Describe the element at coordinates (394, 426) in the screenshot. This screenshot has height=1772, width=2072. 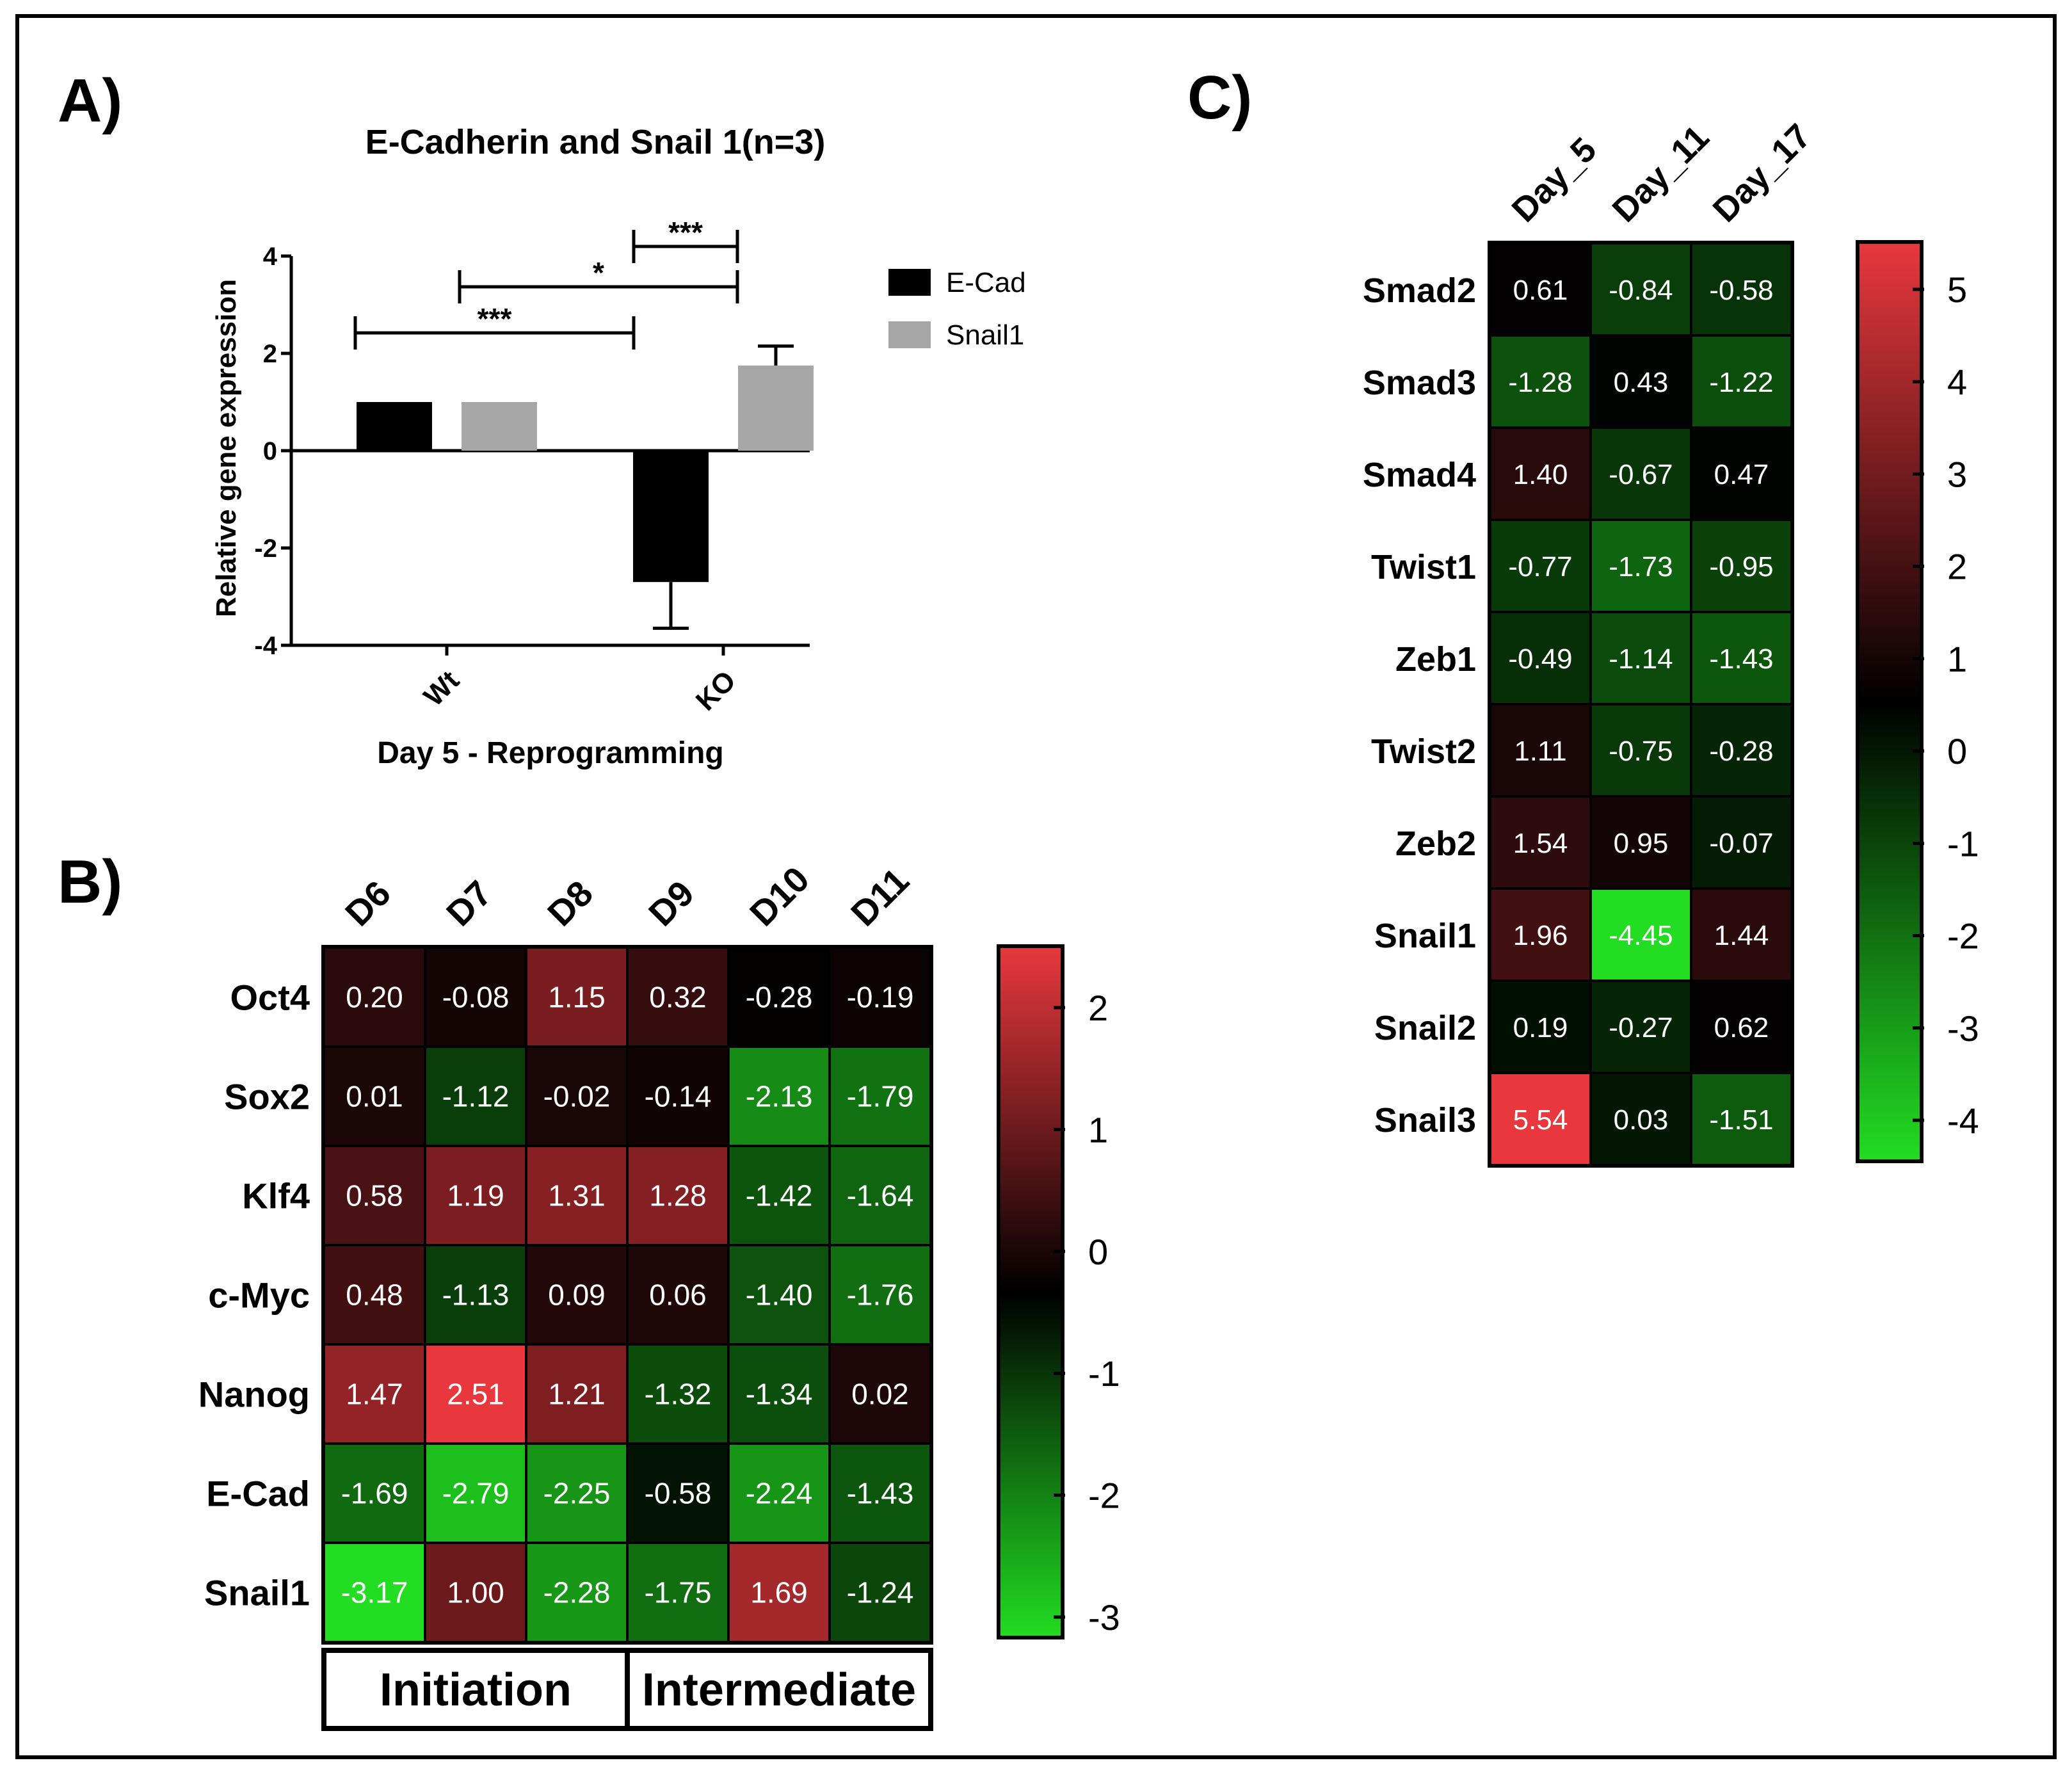
I see `bar-e-cad-wt` at that location.